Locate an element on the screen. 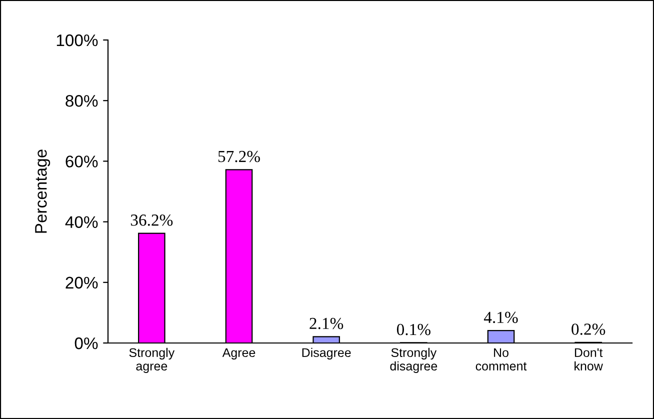 Image resolution: width=654 pixels, height=419 pixels. y-tick-label: 100% is located at coordinates (77, 40).